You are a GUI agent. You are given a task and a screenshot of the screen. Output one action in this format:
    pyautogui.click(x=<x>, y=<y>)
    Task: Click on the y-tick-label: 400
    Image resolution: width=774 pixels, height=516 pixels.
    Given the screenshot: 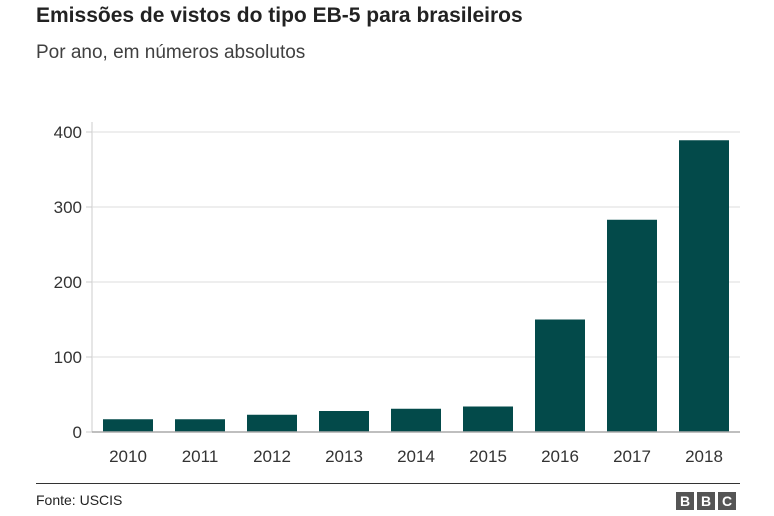 What is the action you would take?
    pyautogui.click(x=68, y=132)
    